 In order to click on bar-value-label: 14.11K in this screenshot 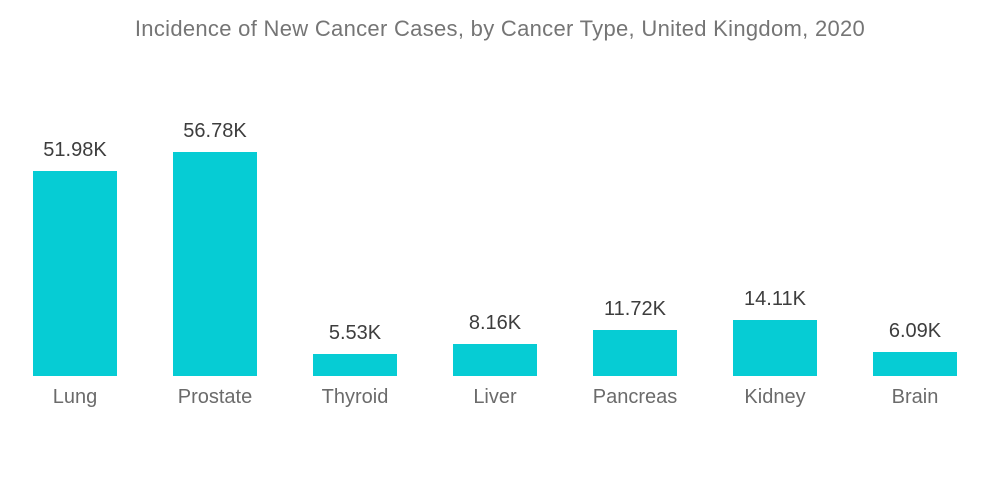, I will do `click(775, 299)`.